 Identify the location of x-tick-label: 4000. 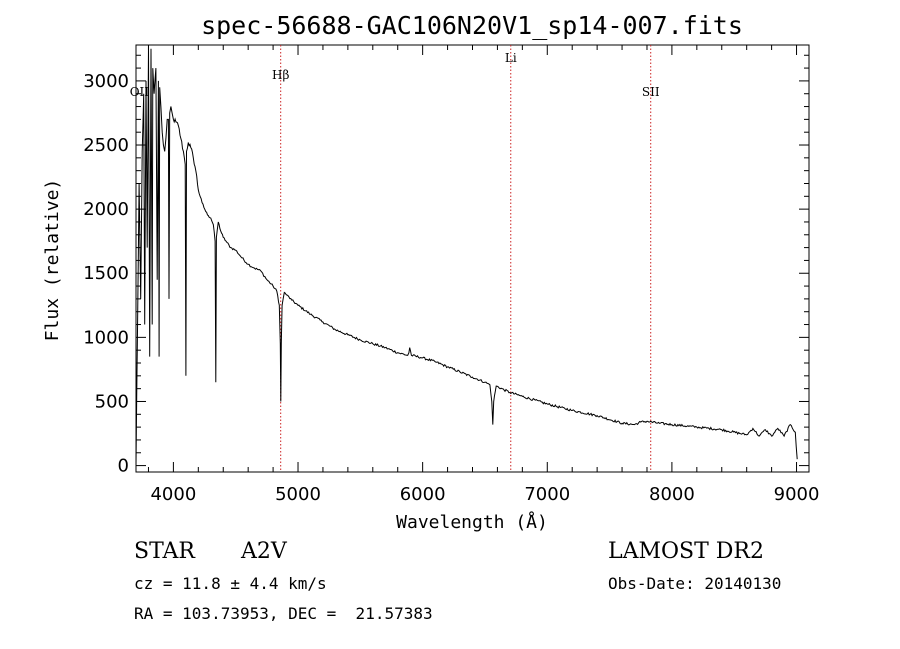
(173, 494).